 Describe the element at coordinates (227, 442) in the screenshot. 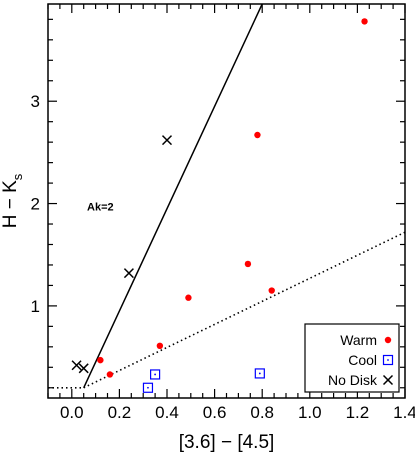

I see `x-axis-label: [3.6] − [4.5]` at that location.